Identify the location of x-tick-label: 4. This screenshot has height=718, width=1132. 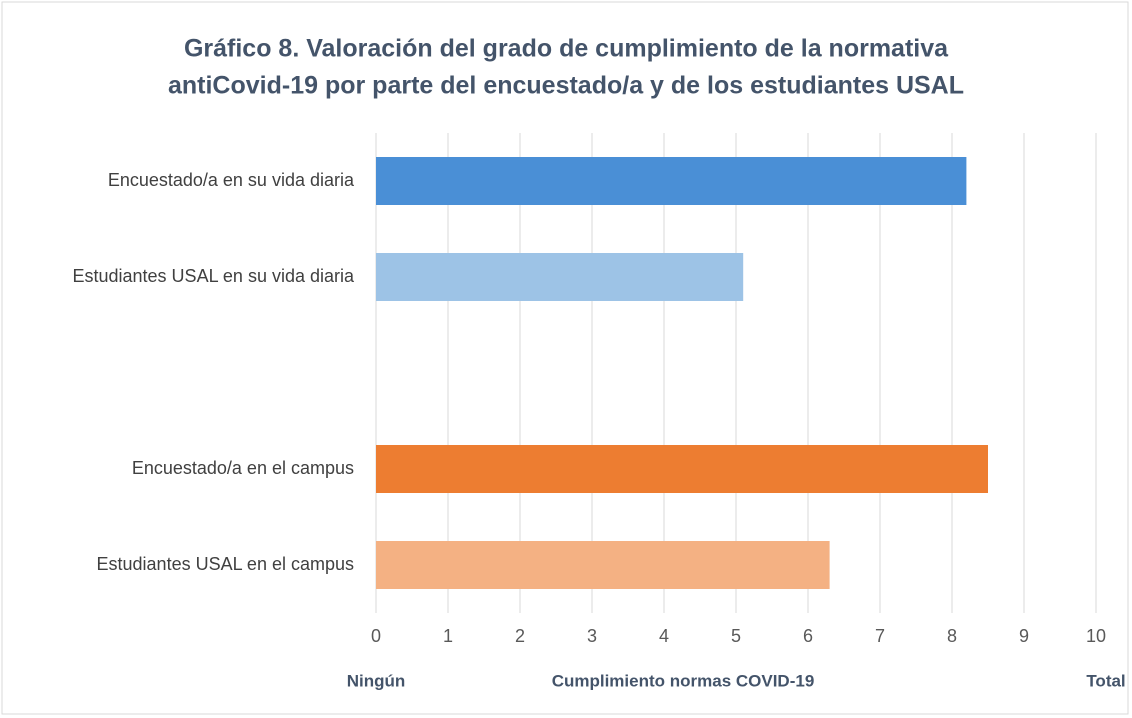
(664, 636).